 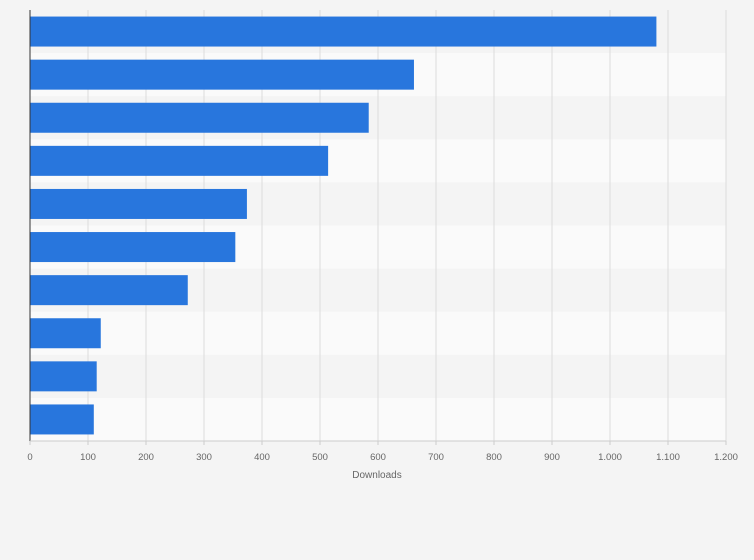 What do you see at coordinates (668, 457) in the screenshot?
I see `x-tick-label: 1.100` at bounding box center [668, 457].